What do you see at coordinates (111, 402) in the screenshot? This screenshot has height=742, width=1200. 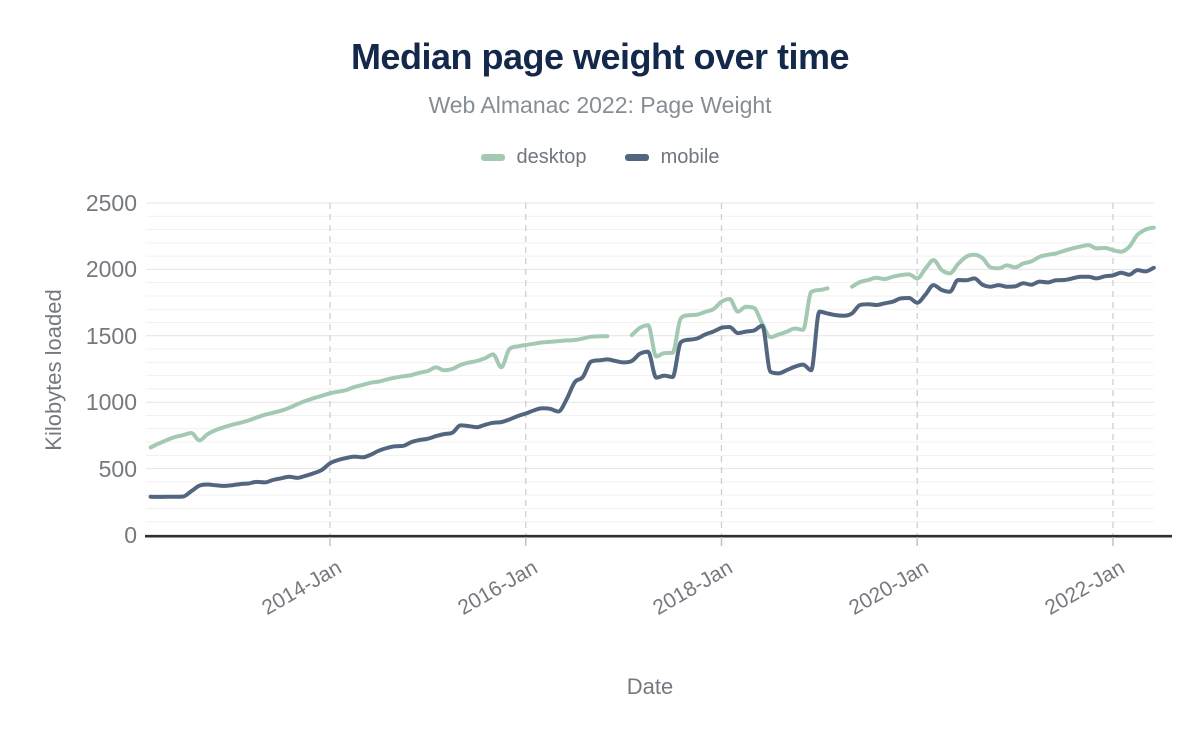 I see `y-tick-label: 1000` at bounding box center [111, 402].